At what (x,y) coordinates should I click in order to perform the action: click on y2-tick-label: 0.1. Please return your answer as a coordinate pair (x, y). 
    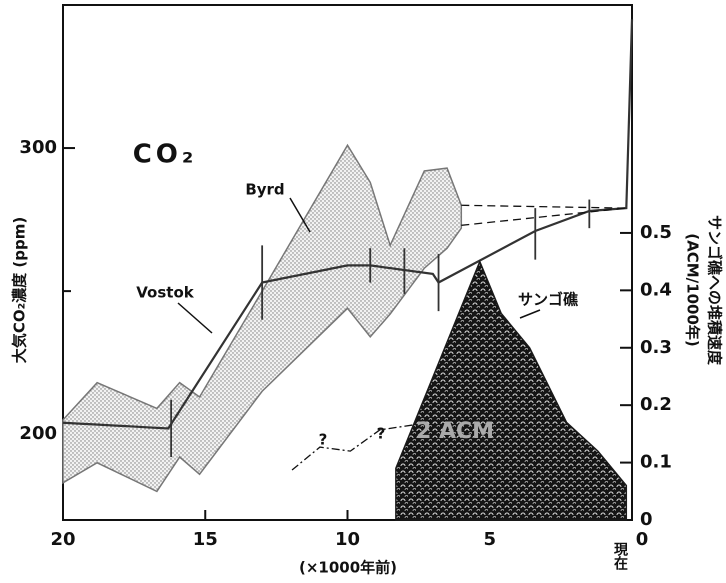
    Looking at the image, I should click on (656, 462).